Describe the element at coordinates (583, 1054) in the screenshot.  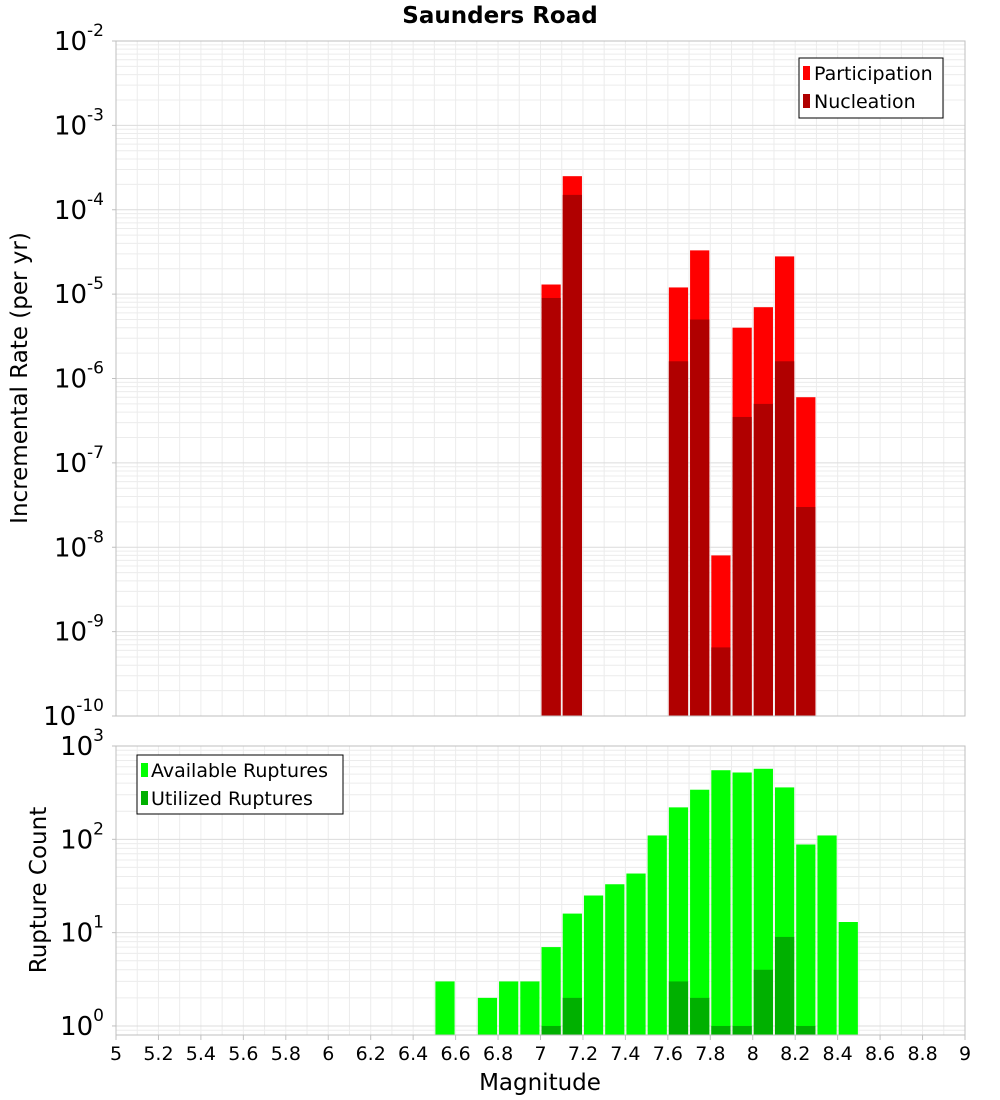
I see `x-tick-label: 7.2` at that location.